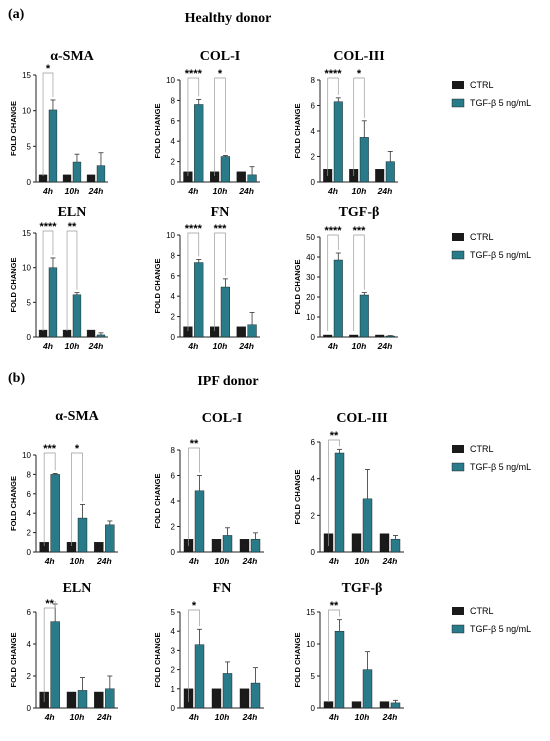 The image size is (550, 741). Describe the element at coordinates (170, 80) in the screenshot. I see `y-tick-label: 10` at that location.